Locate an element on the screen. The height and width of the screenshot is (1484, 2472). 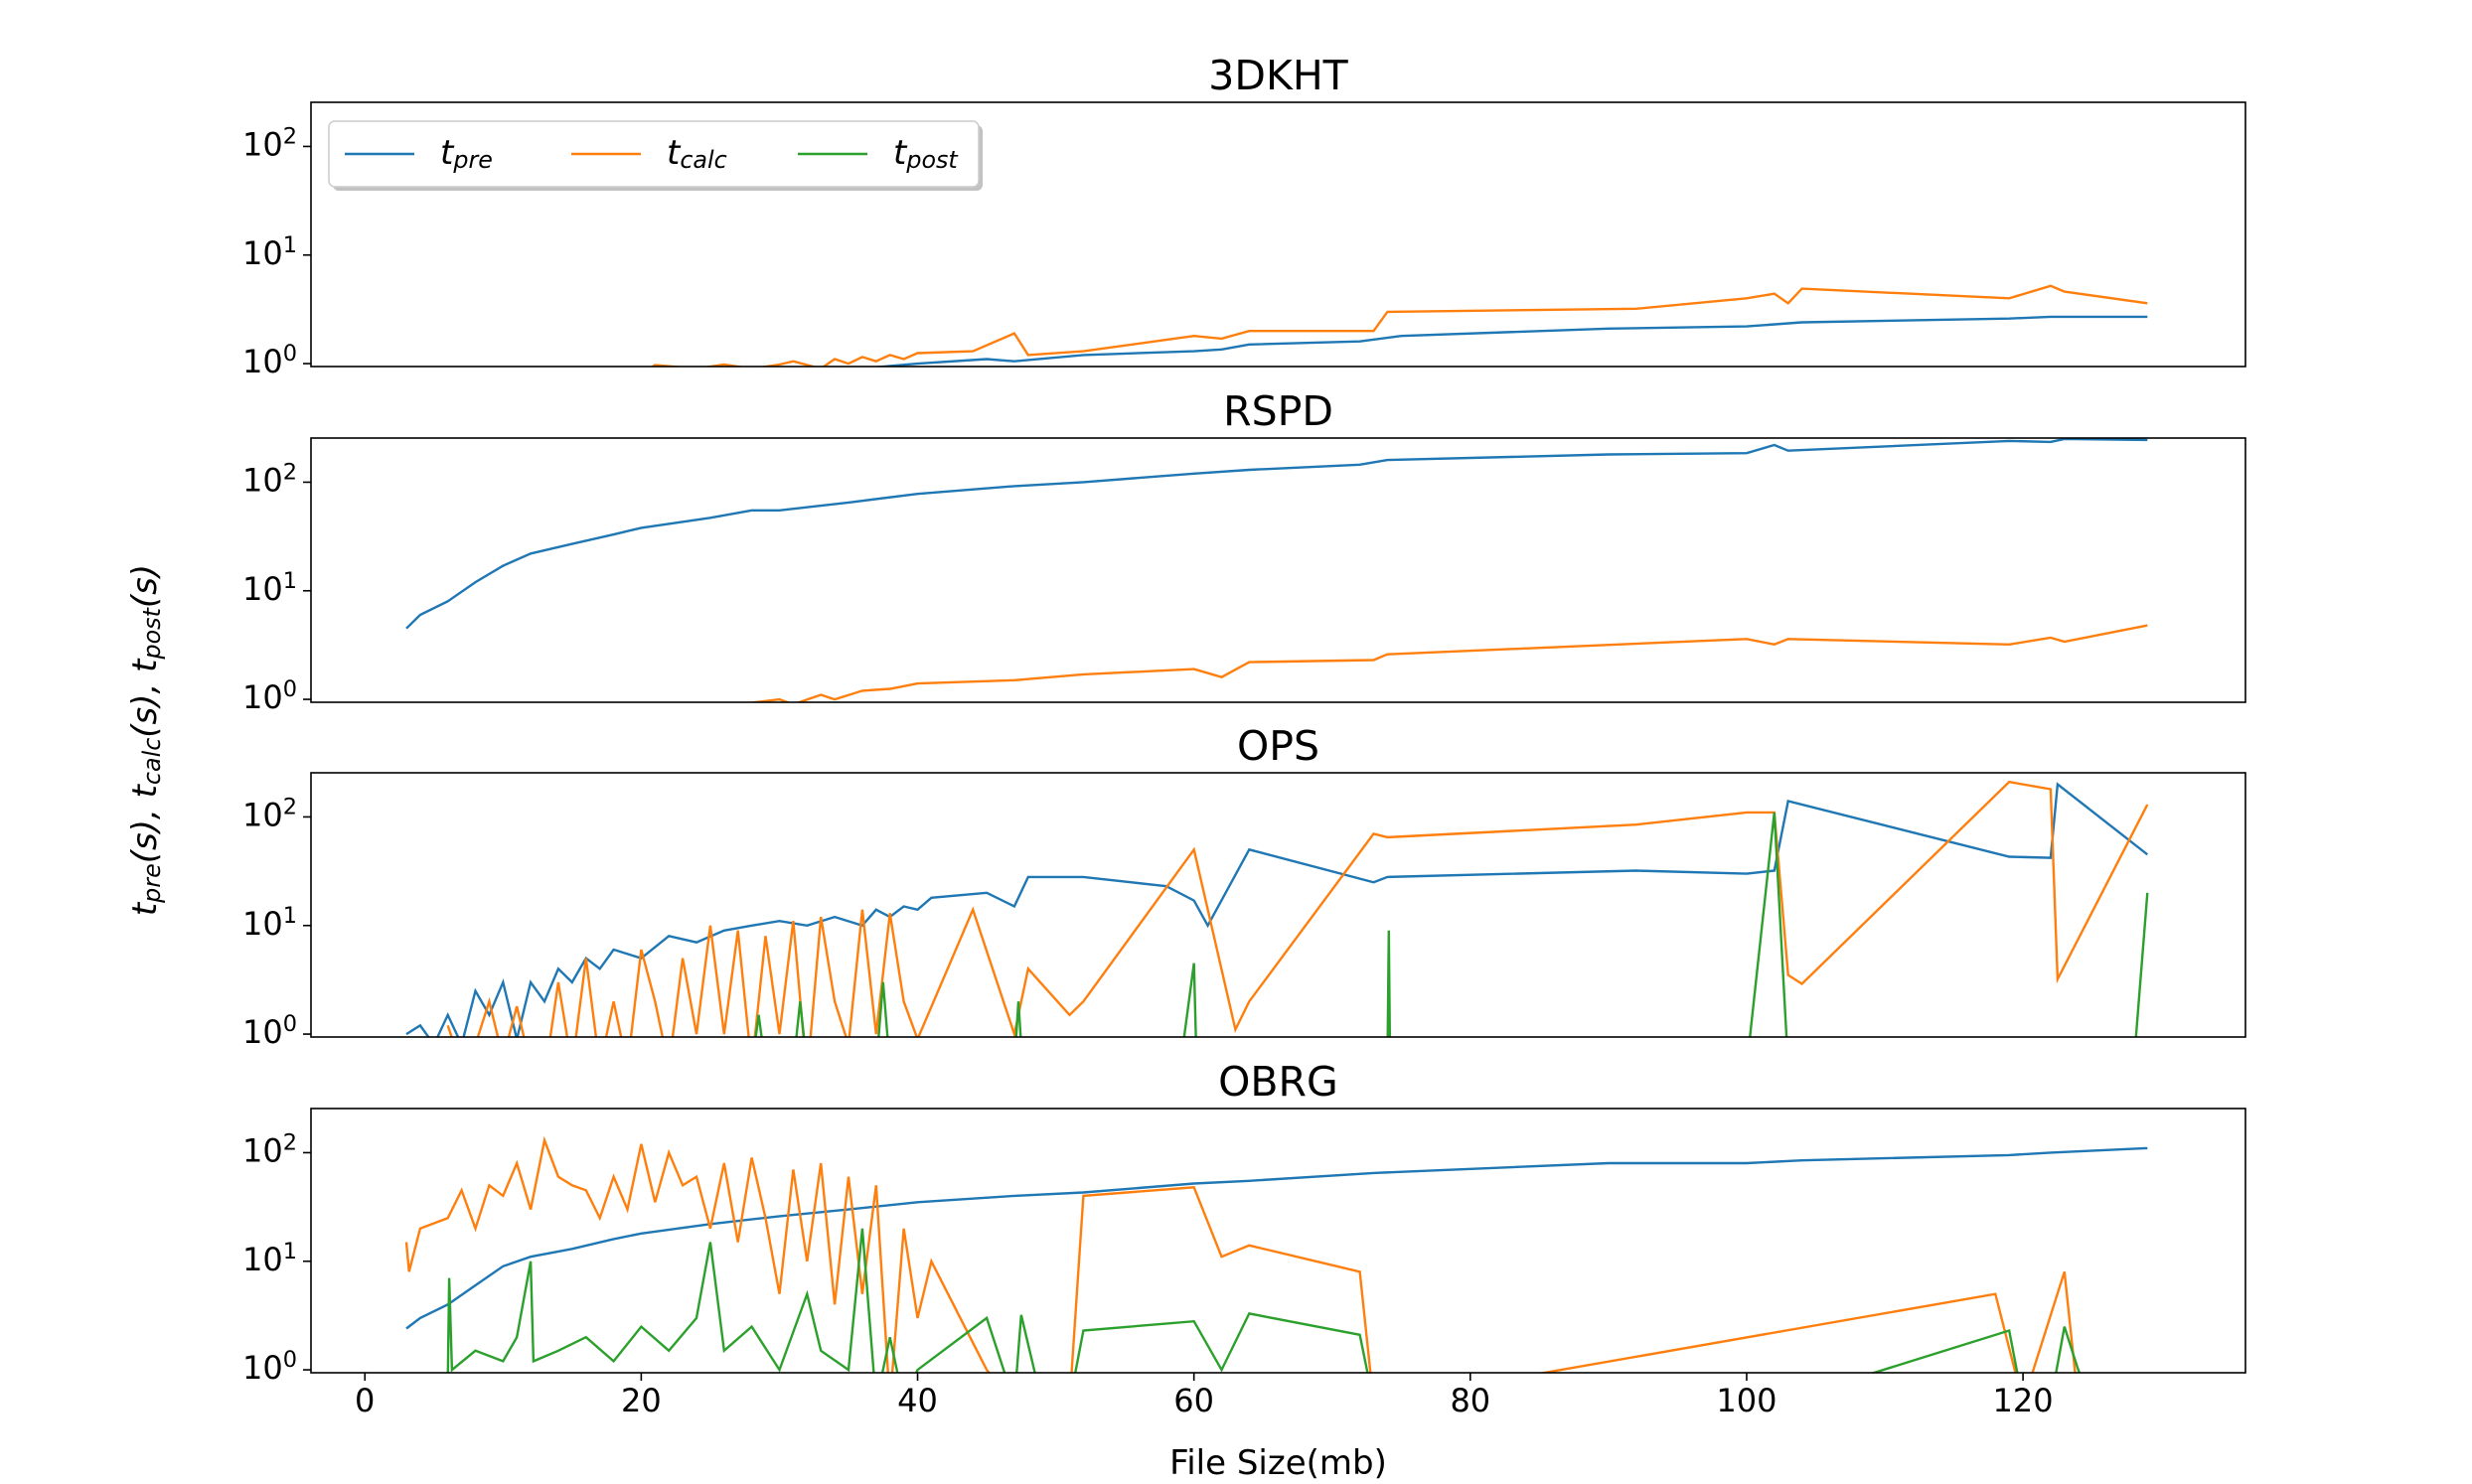
x-tick-label: 80 is located at coordinates (1470, 1400).